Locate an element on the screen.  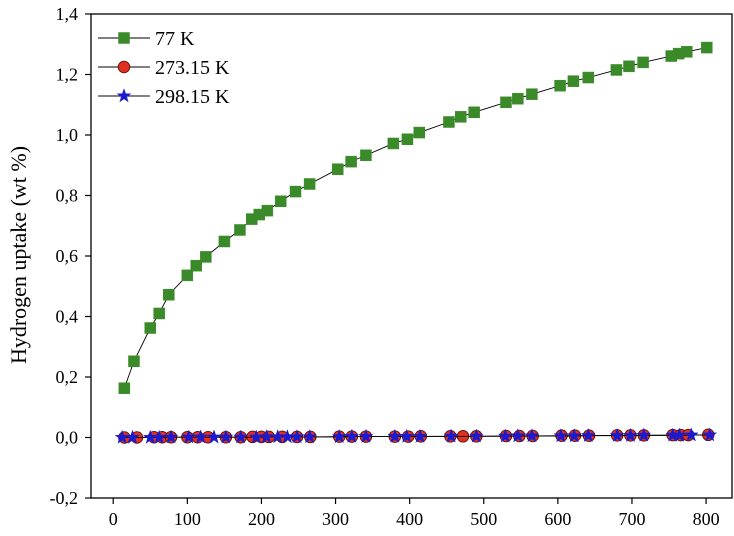
y-tick-label: 1,4 is located at coordinates (67, 14).